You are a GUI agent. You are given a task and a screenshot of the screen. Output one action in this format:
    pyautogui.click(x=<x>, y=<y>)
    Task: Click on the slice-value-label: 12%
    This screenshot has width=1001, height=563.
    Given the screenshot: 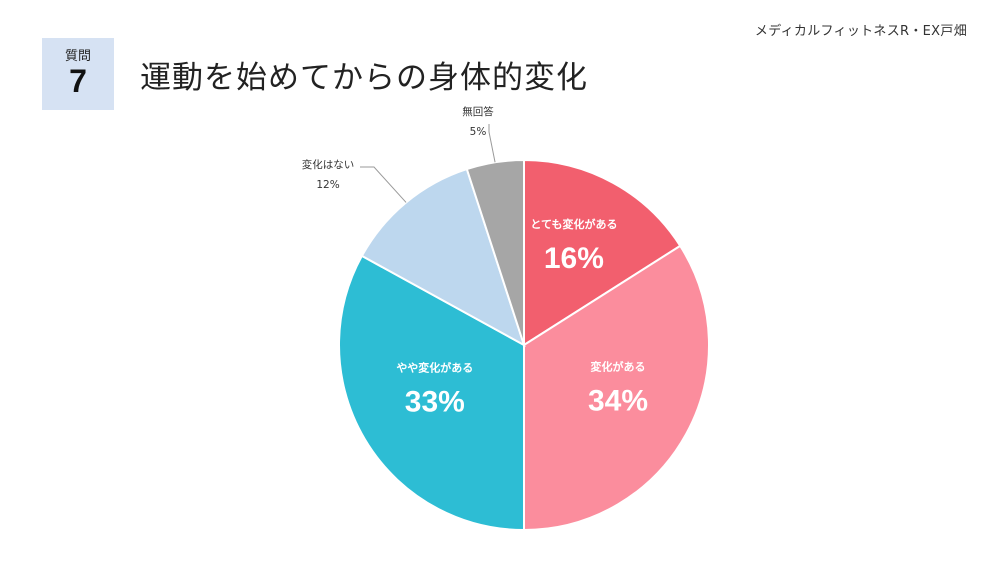 What is the action you would take?
    pyautogui.click(x=327, y=185)
    